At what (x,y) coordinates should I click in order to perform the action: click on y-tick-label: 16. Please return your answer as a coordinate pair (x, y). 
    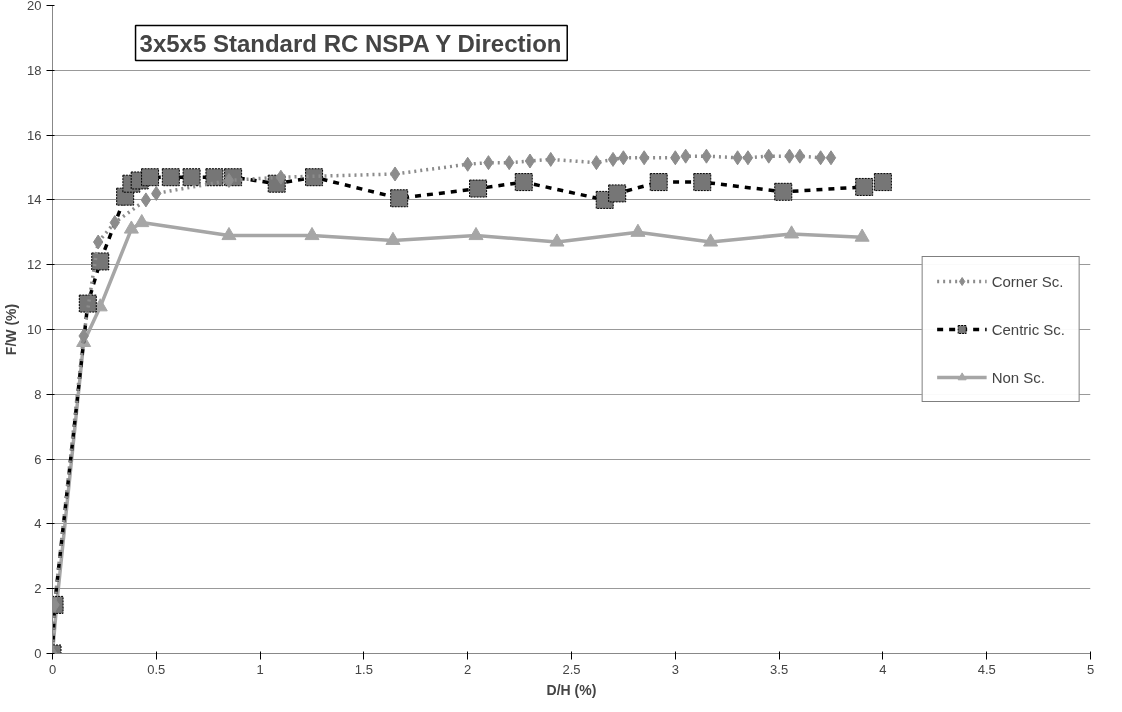
    Looking at the image, I should click on (34, 135).